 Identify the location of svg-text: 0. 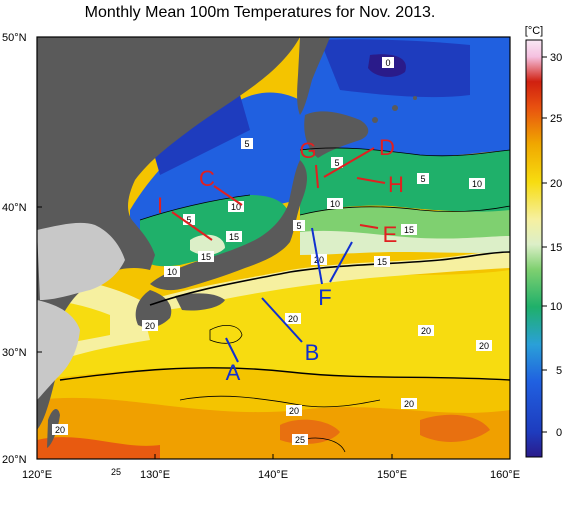
(387, 63).